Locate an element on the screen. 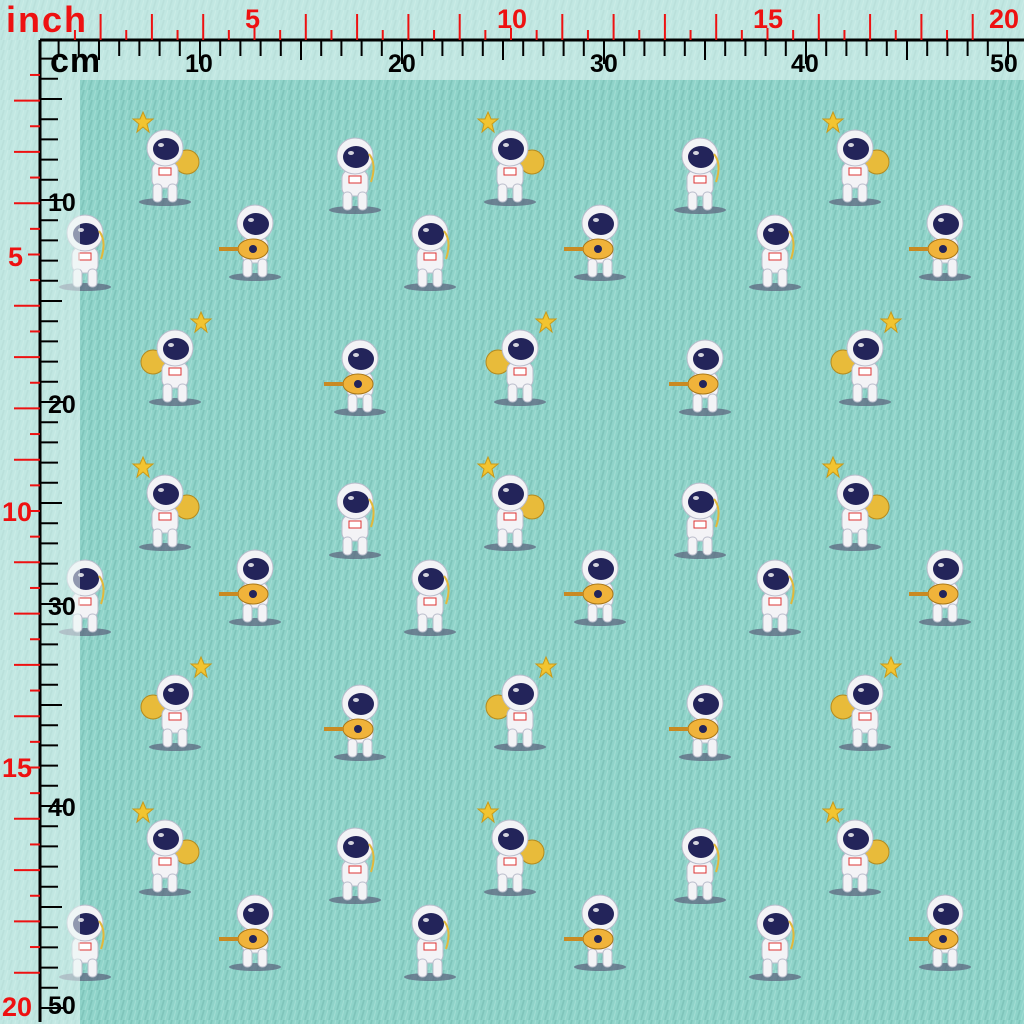 Image resolution: width=1024 pixels, height=1024 pixels. cm-top-label: 30 is located at coordinates (604, 64).